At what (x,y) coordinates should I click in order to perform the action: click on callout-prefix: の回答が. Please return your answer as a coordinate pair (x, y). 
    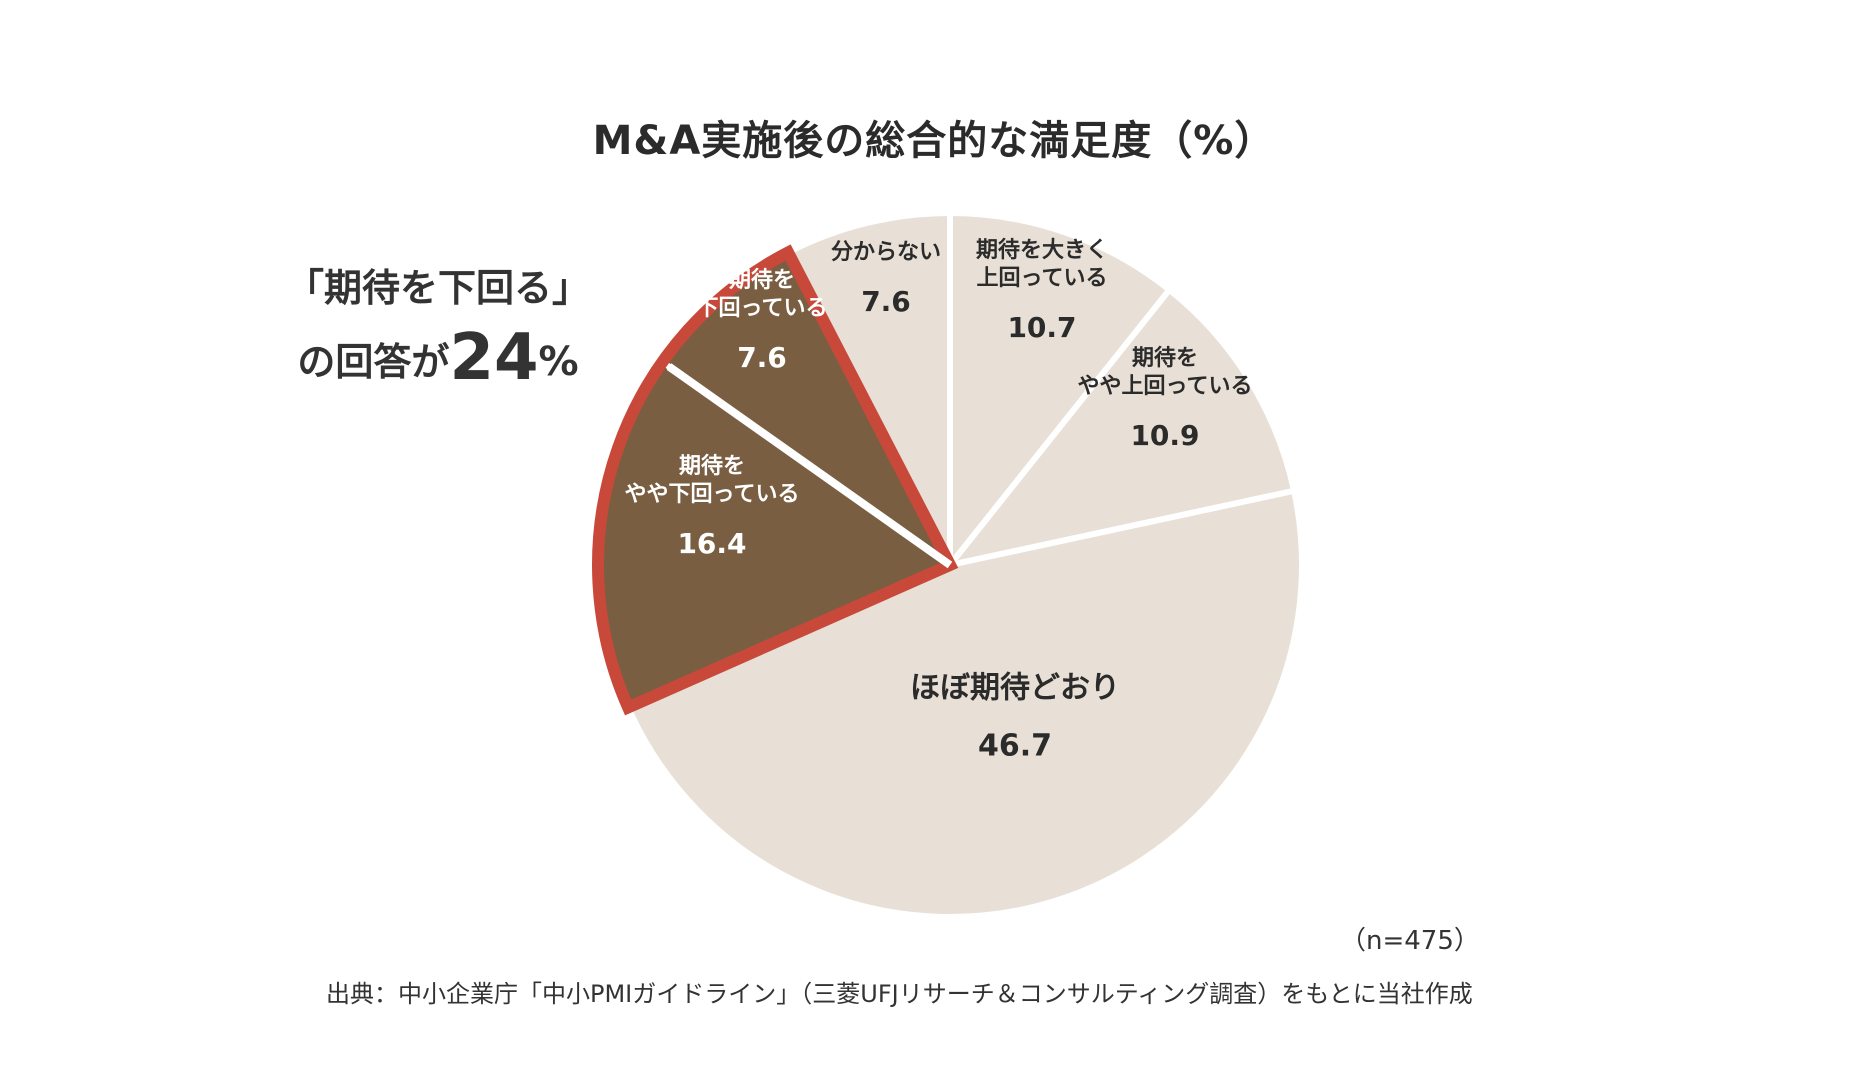
    Looking at the image, I should click on (373, 362).